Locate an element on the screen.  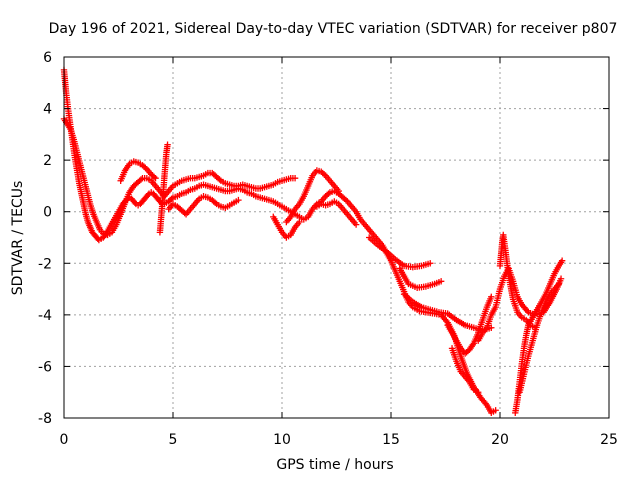
y-tick-label: -4 is located at coordinates (45, 316).